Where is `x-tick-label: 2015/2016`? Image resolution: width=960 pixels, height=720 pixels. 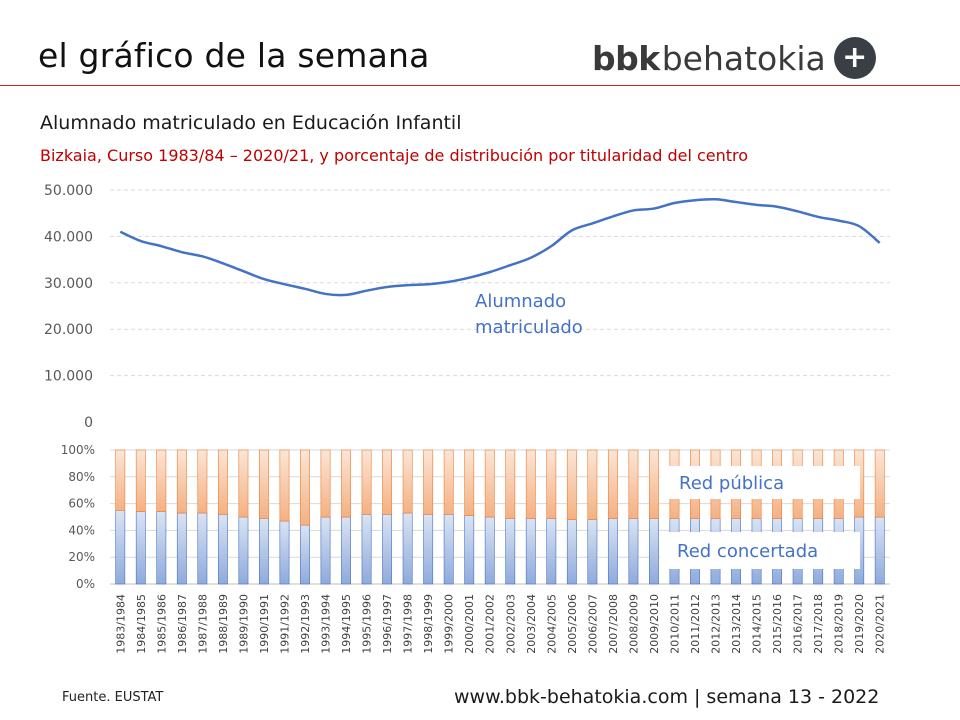
x-tick-label: 2015/2016 is located at coordinates (777, 624).